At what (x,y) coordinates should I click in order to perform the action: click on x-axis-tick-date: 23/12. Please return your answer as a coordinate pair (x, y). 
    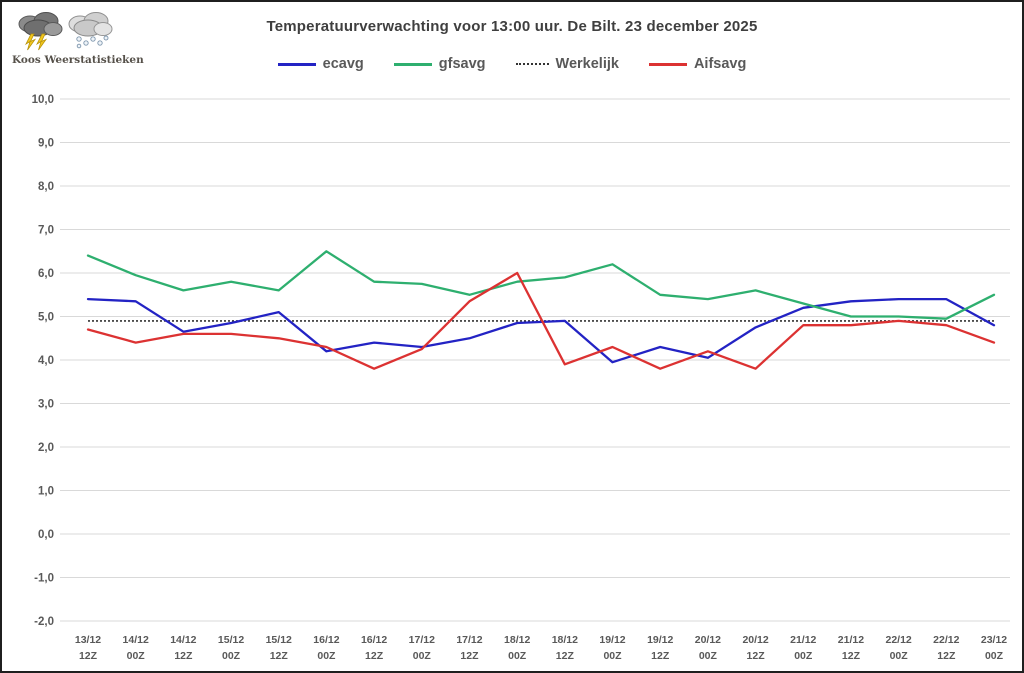
    Looking at the image, I should click on (994, 640).